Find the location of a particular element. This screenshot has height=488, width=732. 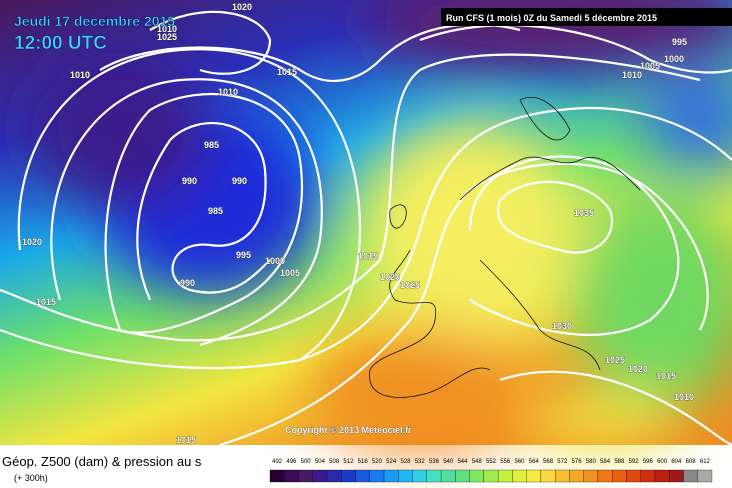

scale-label: 552 is located at coordinates (491, 462).